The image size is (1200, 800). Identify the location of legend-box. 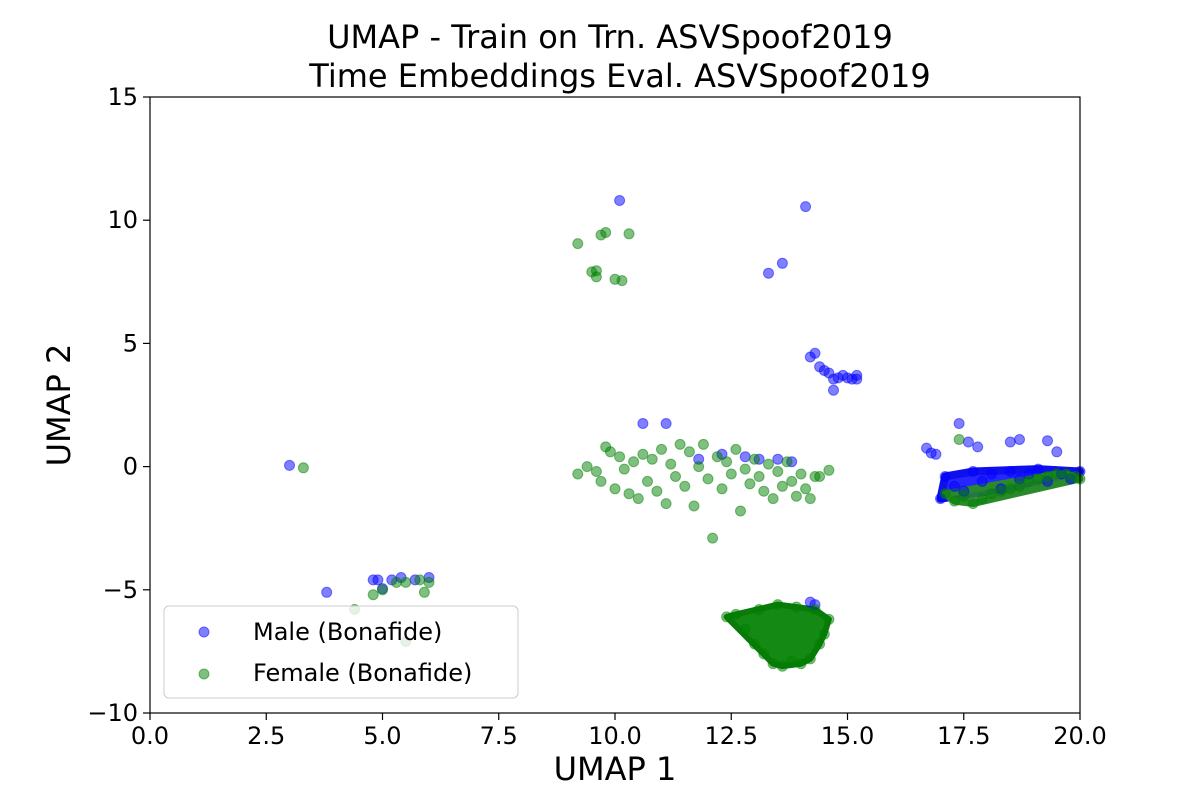
(341, 652).